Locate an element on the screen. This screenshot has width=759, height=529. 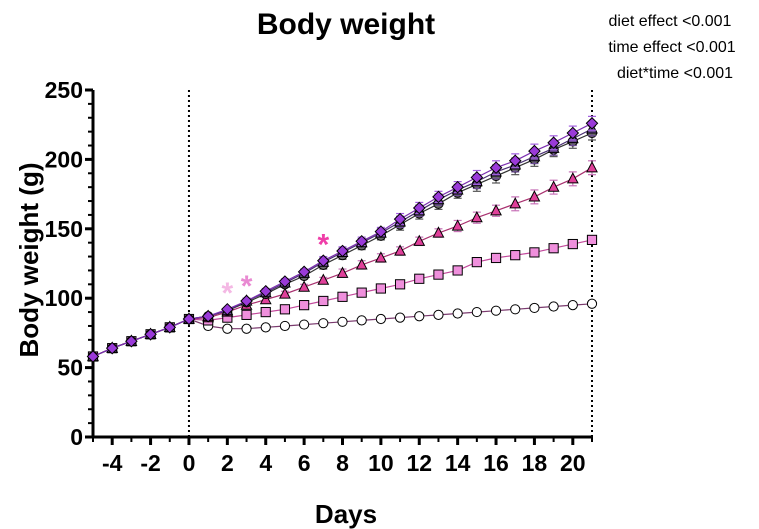
x-tick-label: 2 is located at coordinates (227, 463).